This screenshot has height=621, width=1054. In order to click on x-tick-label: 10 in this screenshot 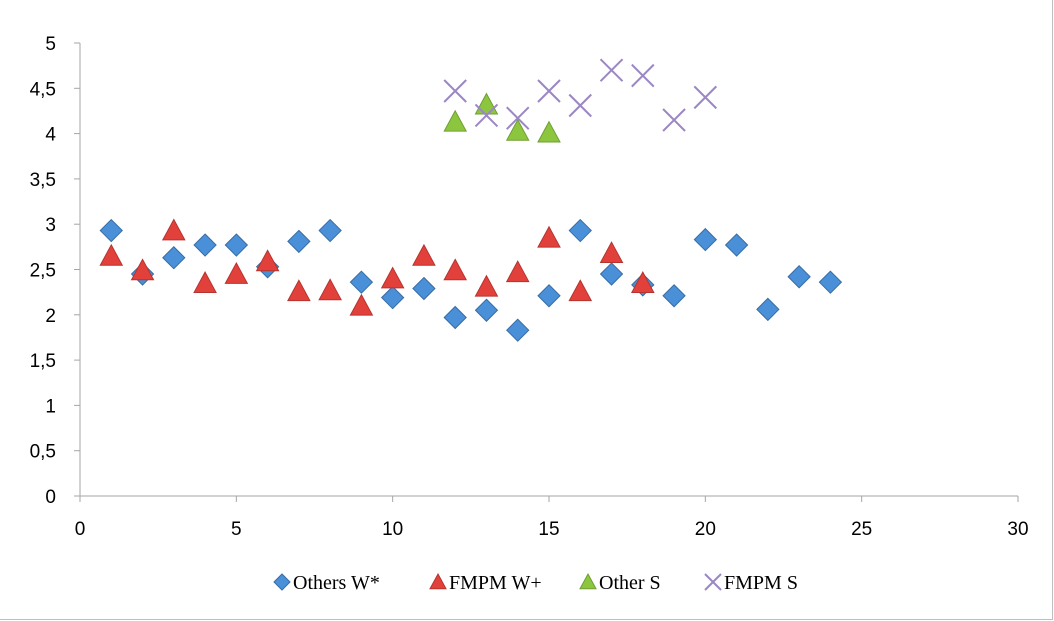, I will do `click(392, 529)`.